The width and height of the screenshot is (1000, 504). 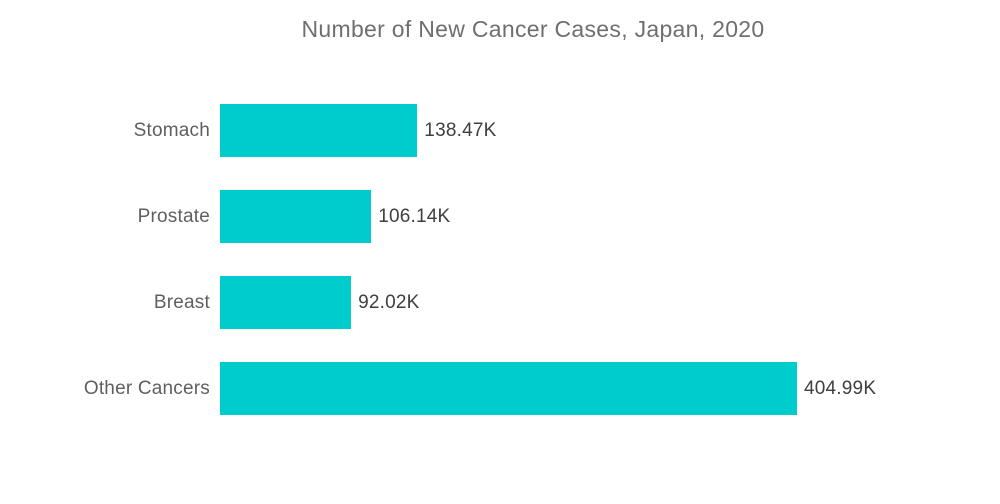 What do you see at coordinates (500, 130) in the screenshot?
I see `bar-row: Stomach 138.47K` at bounding box center [500, 130].